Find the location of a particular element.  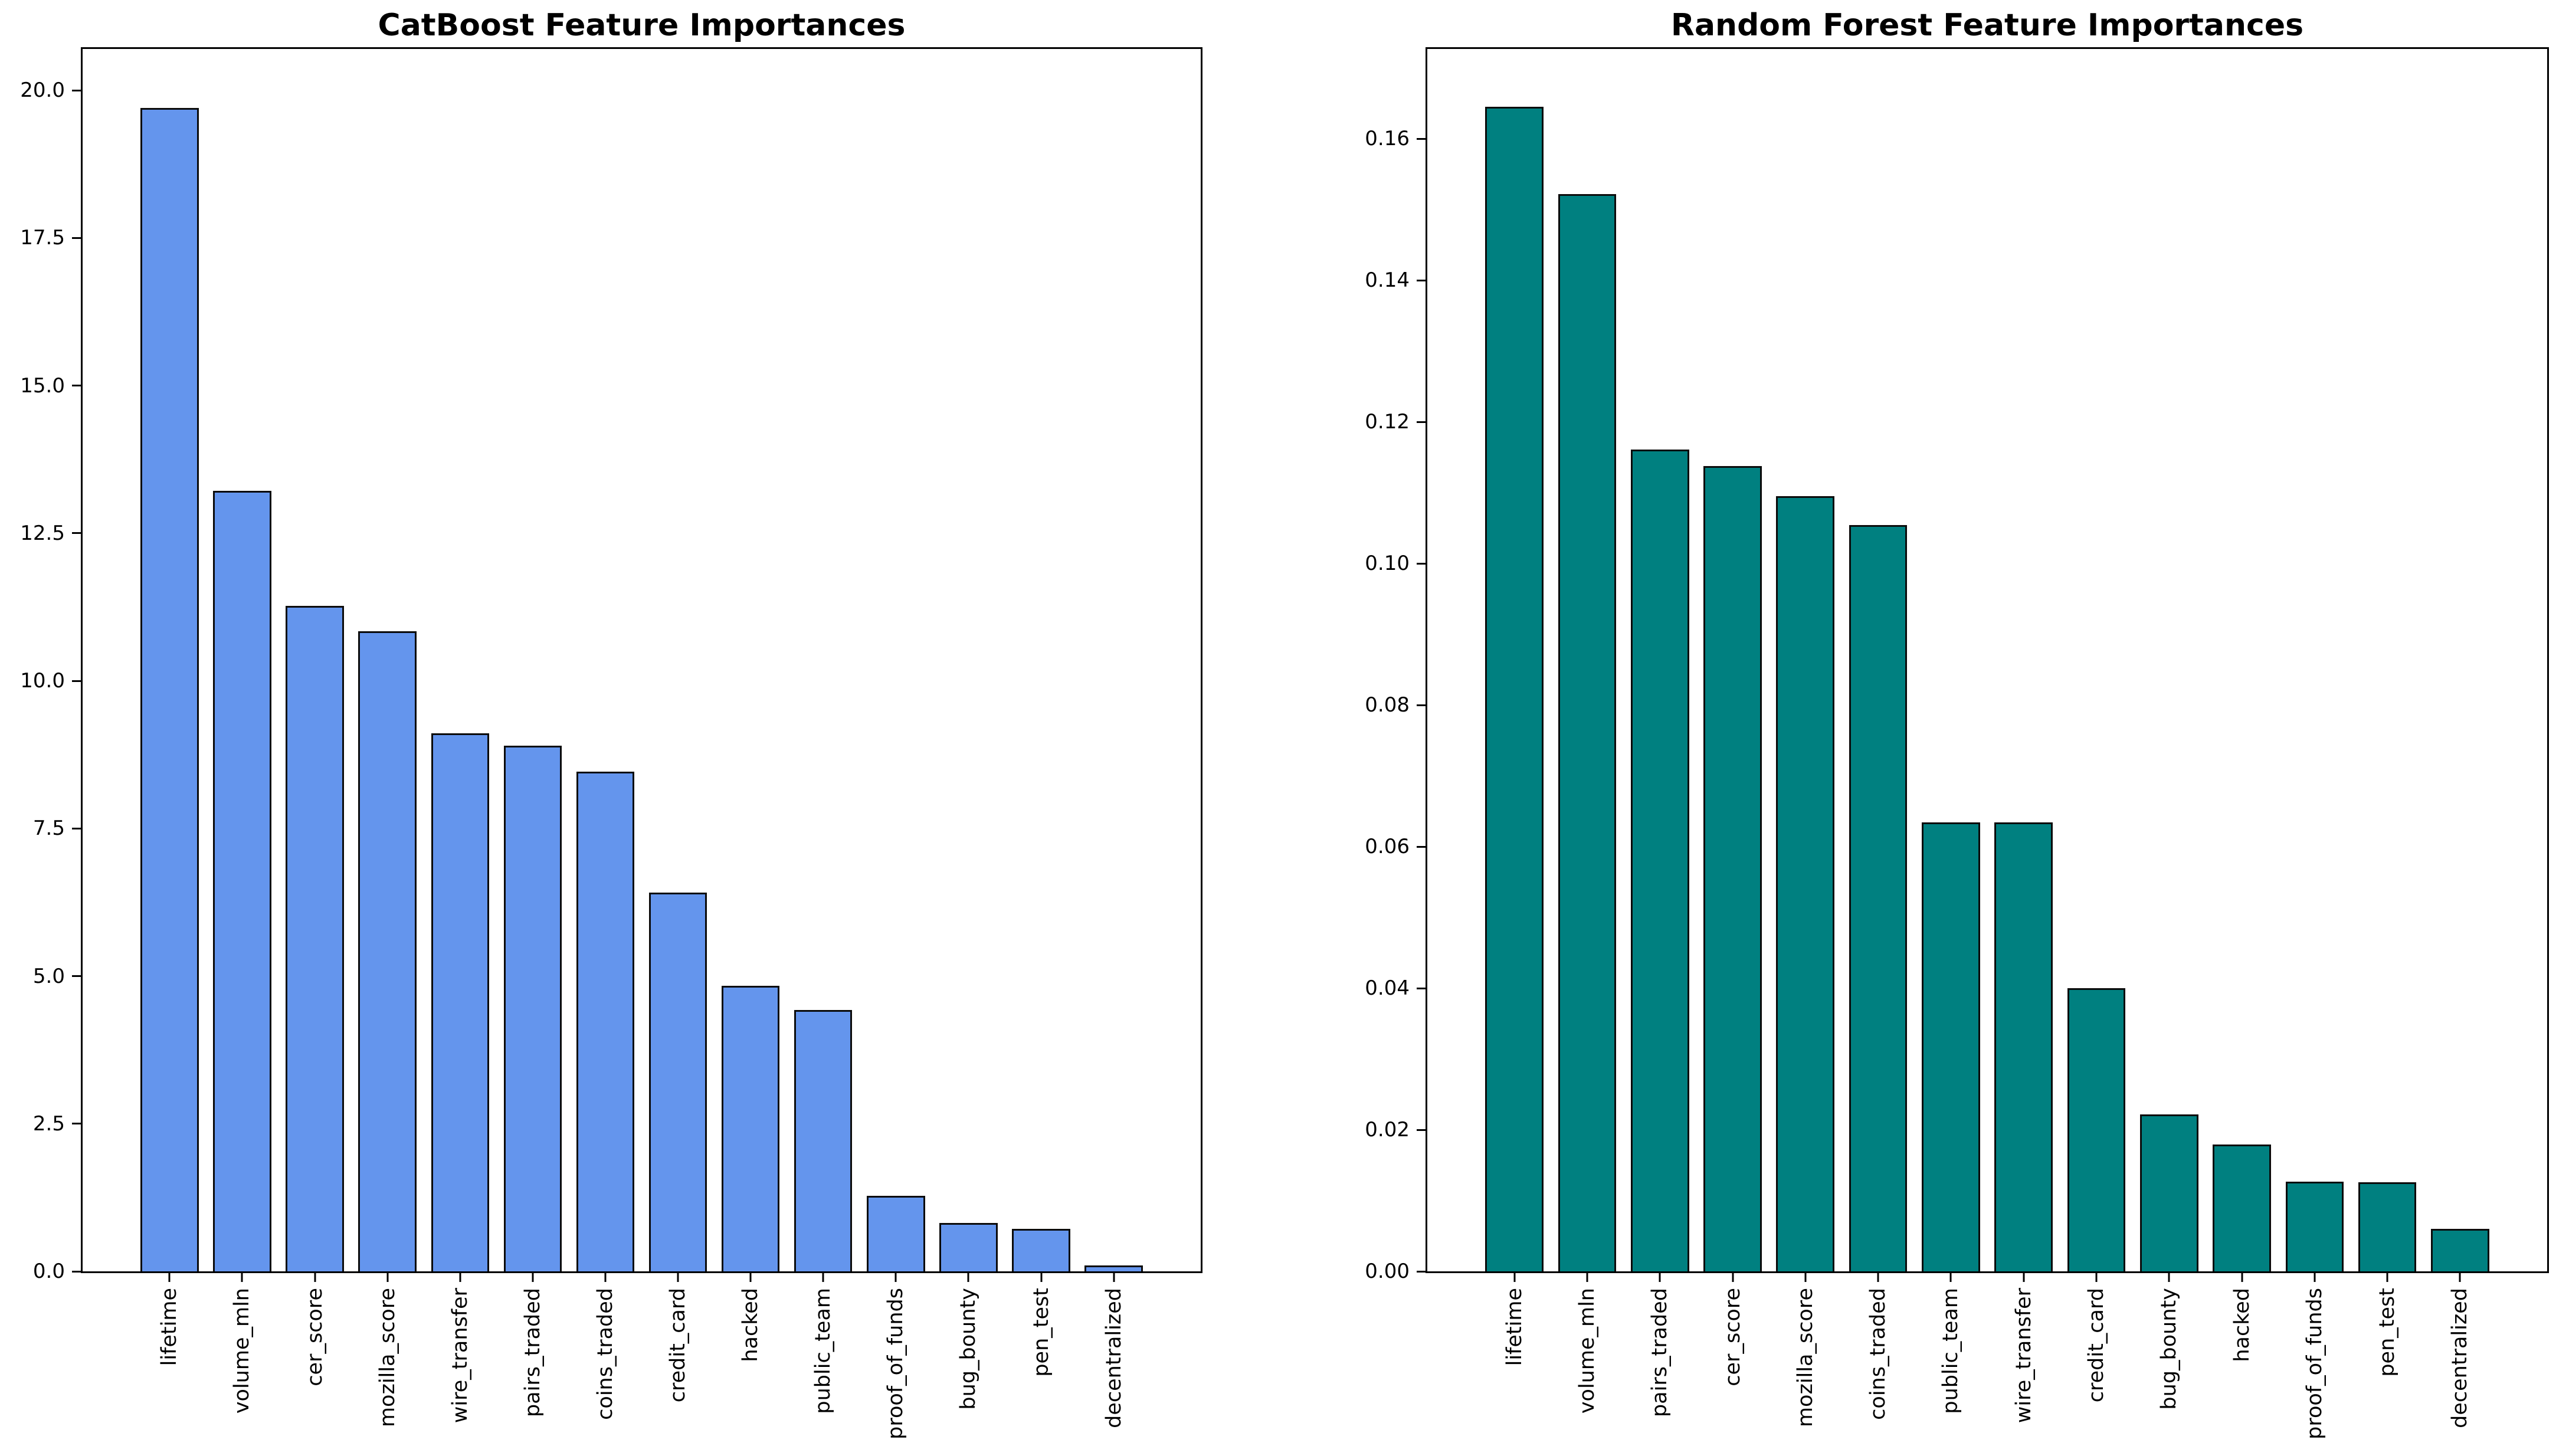

bar-slot: wire_transfer is located at coordinates (460, 736).